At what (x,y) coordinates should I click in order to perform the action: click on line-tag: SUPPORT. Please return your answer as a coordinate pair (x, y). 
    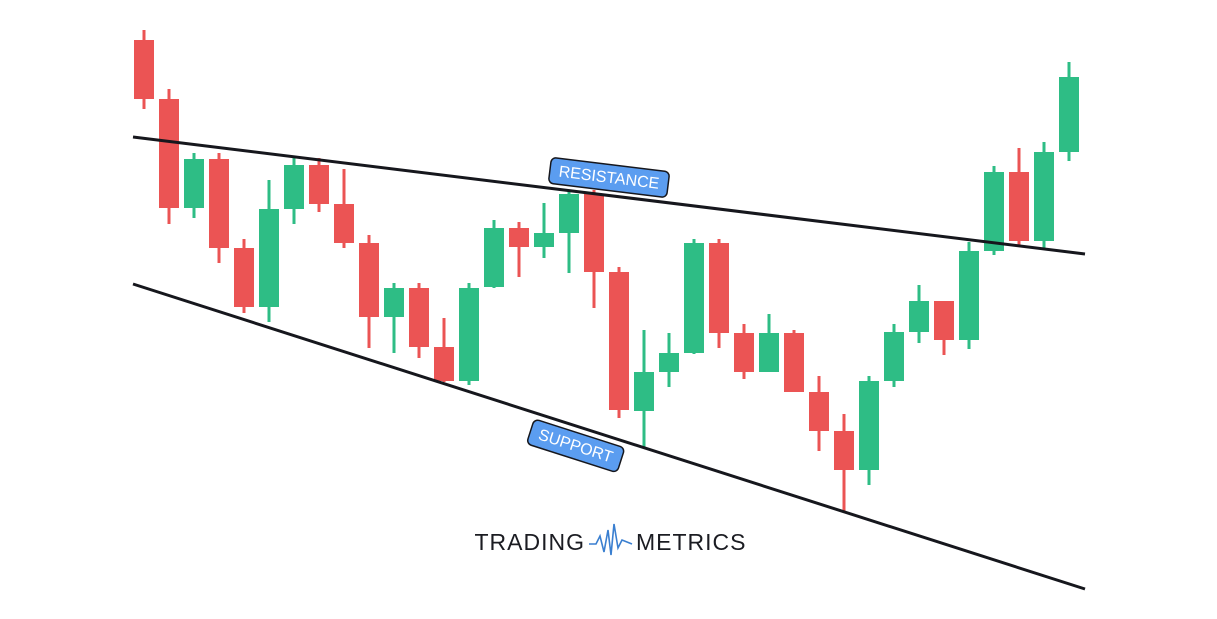
    Looking at the image, I should click on (575, 446).